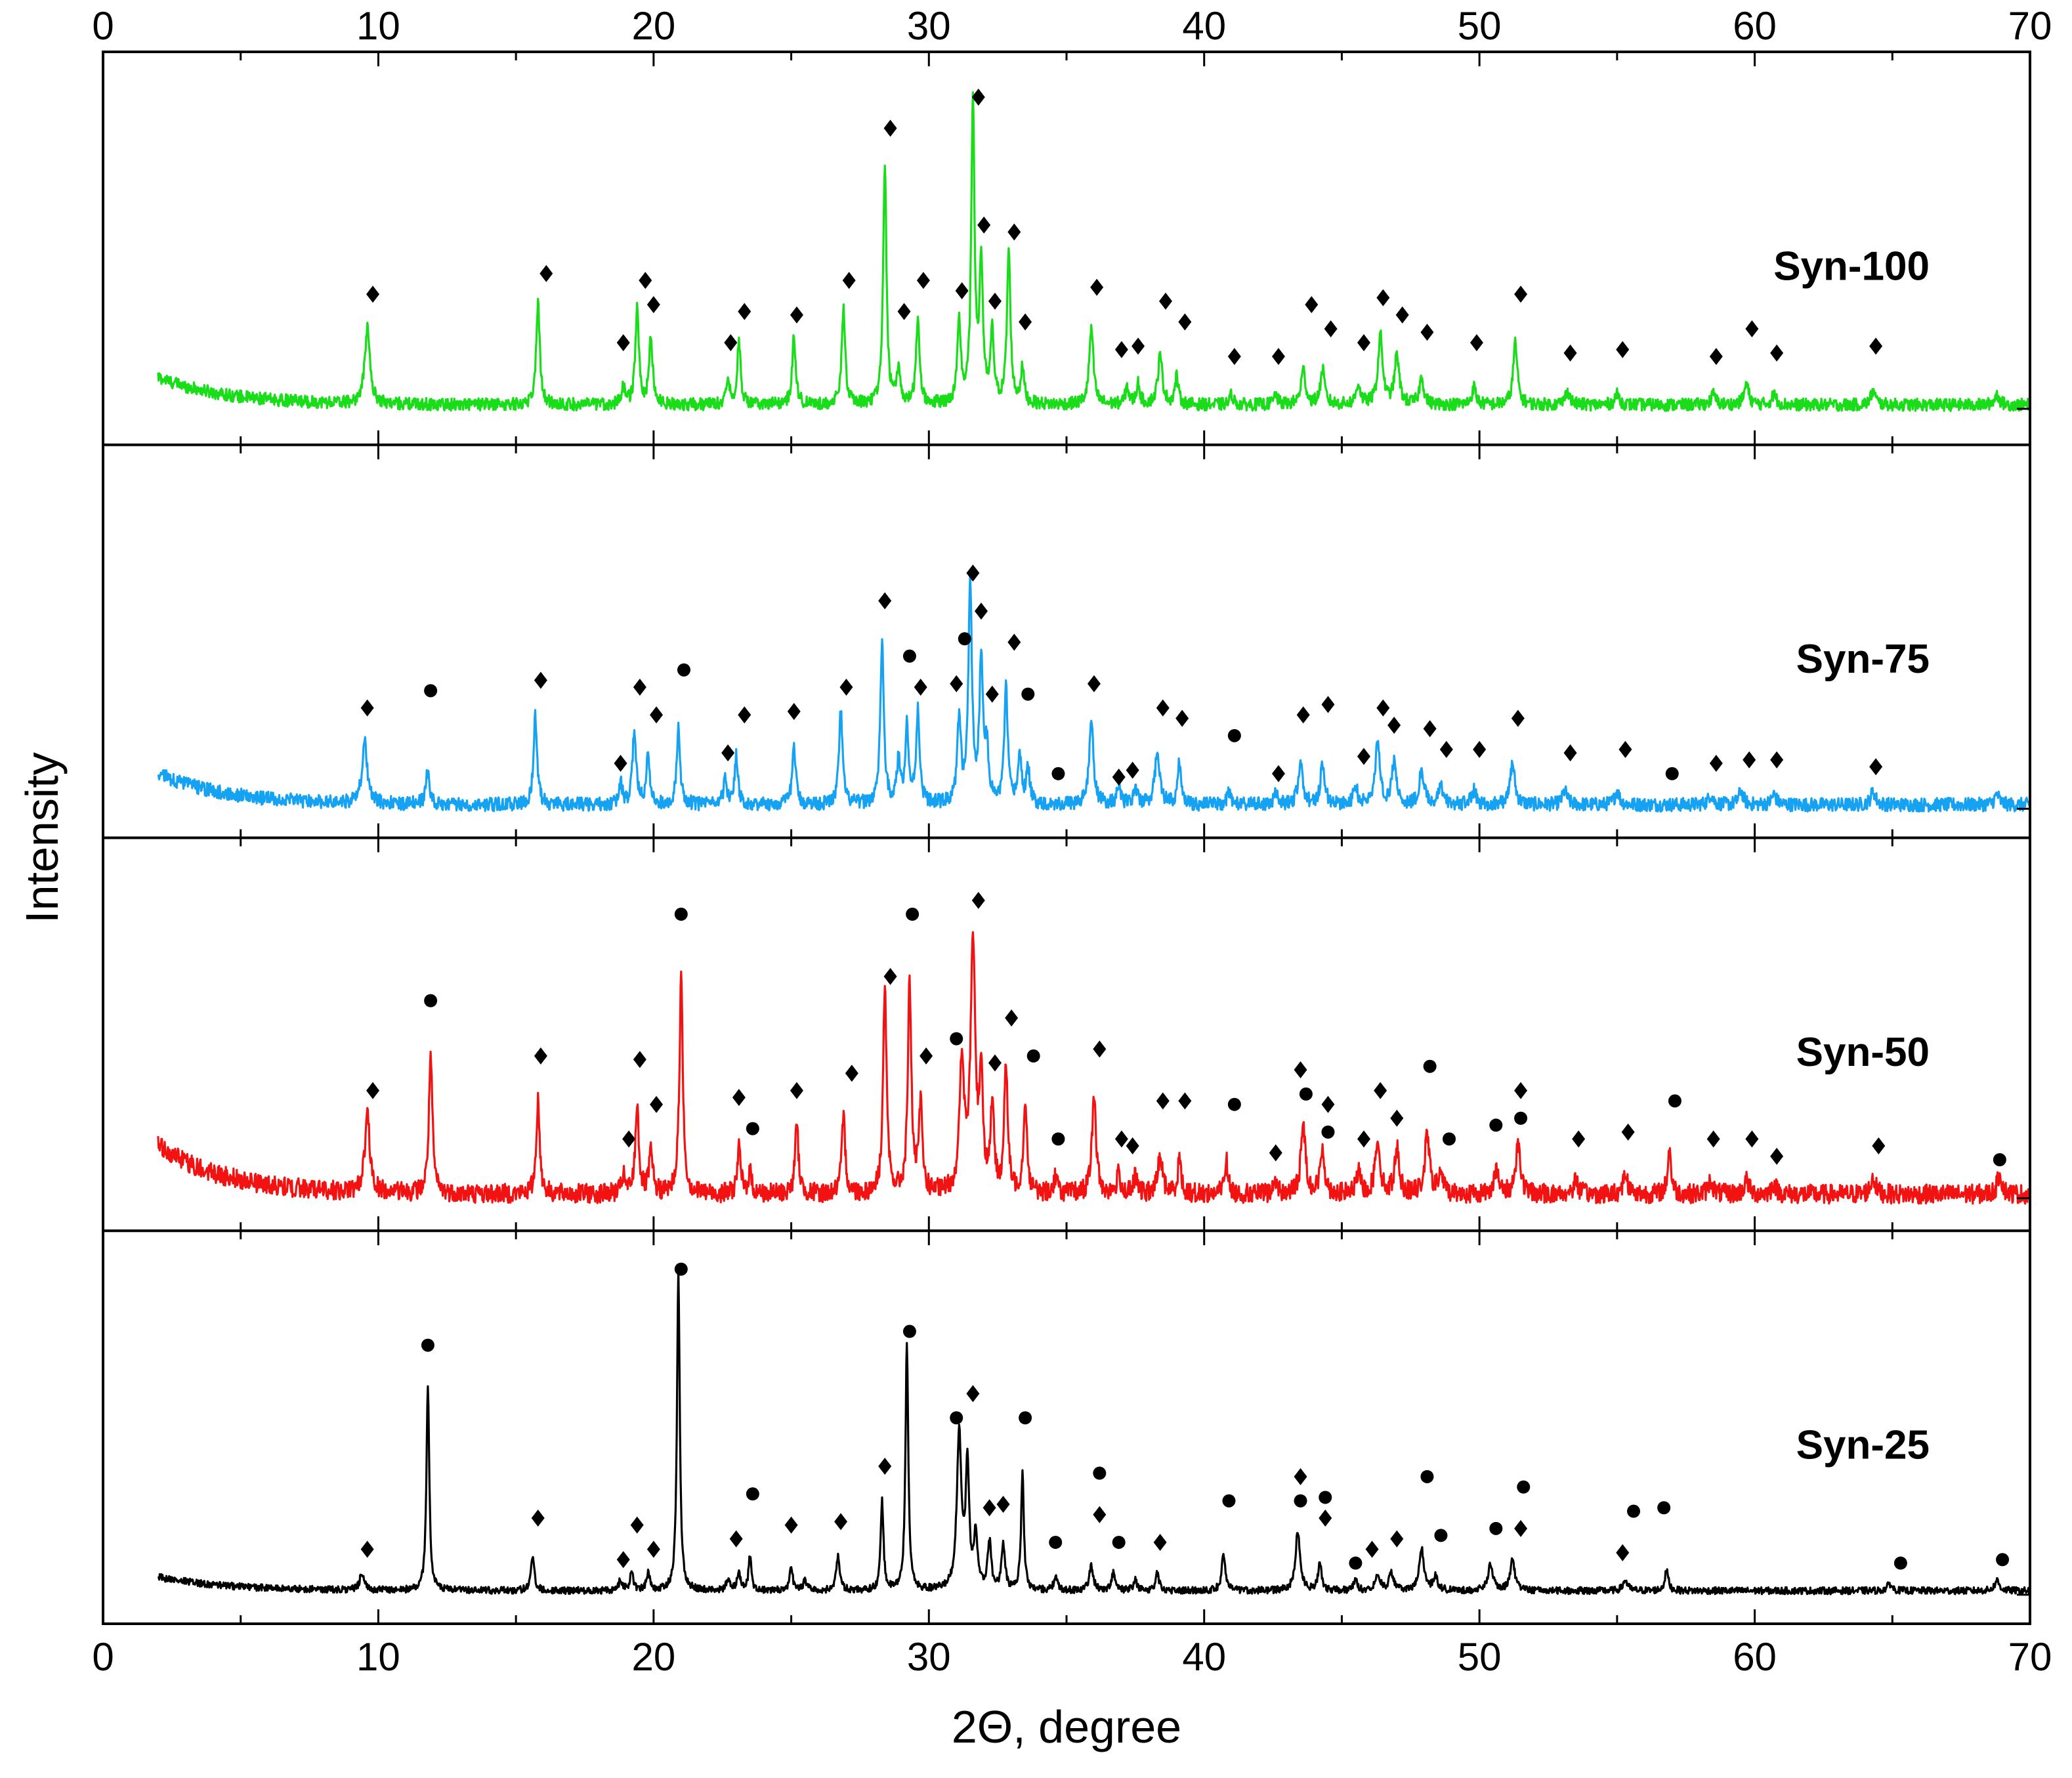 This screenshot has height=1778, width=2072. I want to click on x-tick-label-top: 30, so click(929, 26).